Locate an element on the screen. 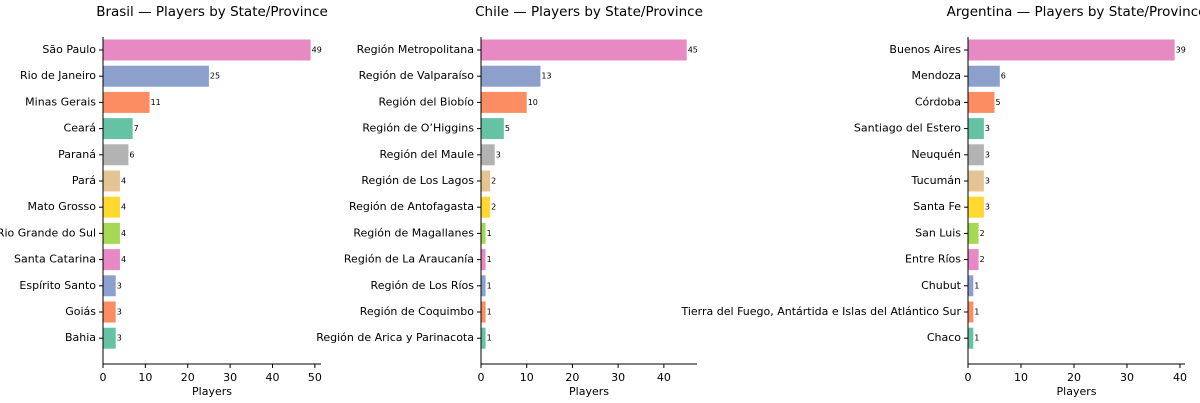 The width and height of the screenshot is (1200, 403). y-tick-label: Goiás is located at coordinates (80, 311).